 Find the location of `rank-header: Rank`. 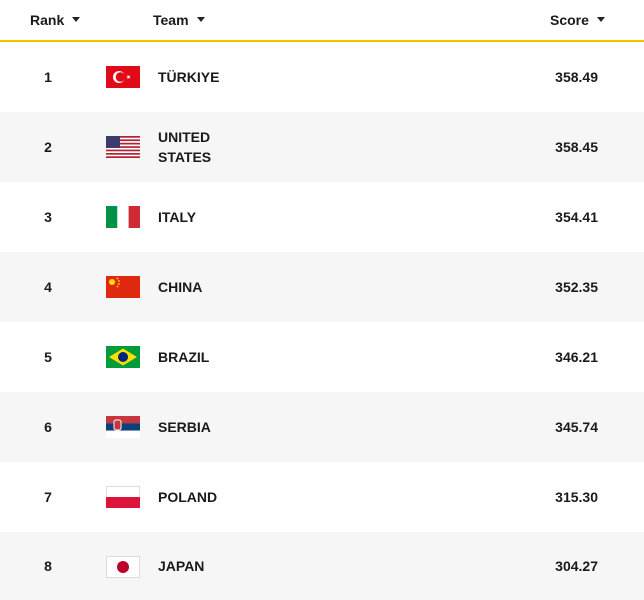

rank-header: Rank is located at coordinates (55, 20).